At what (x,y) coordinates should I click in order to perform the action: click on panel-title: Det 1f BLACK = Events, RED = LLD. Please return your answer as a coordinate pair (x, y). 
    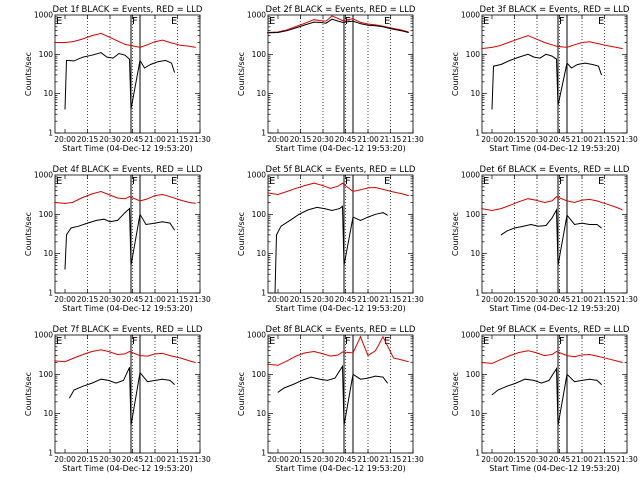
    Looking at the image, I should click on (128, 10).